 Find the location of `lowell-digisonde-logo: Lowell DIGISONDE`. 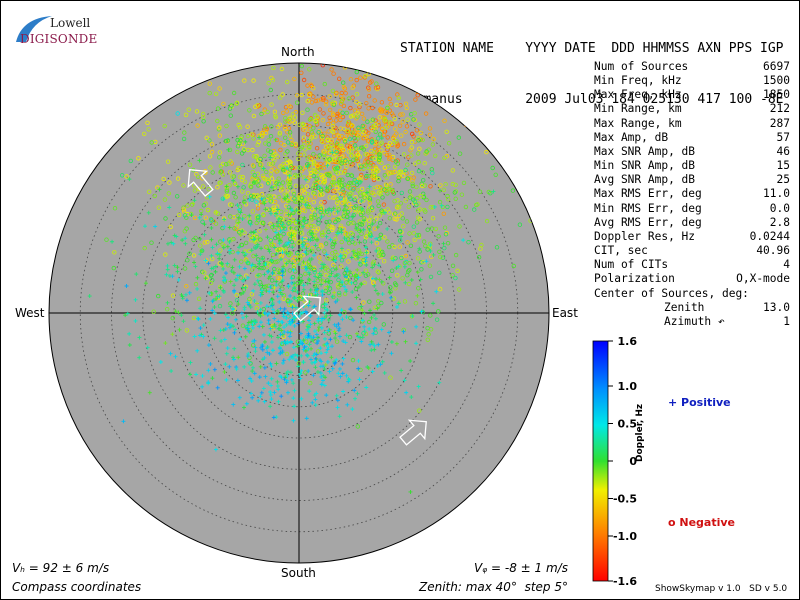

lowell-digisonde-logo: Lowell DIGISONDE is located at coordinates (52, 30).